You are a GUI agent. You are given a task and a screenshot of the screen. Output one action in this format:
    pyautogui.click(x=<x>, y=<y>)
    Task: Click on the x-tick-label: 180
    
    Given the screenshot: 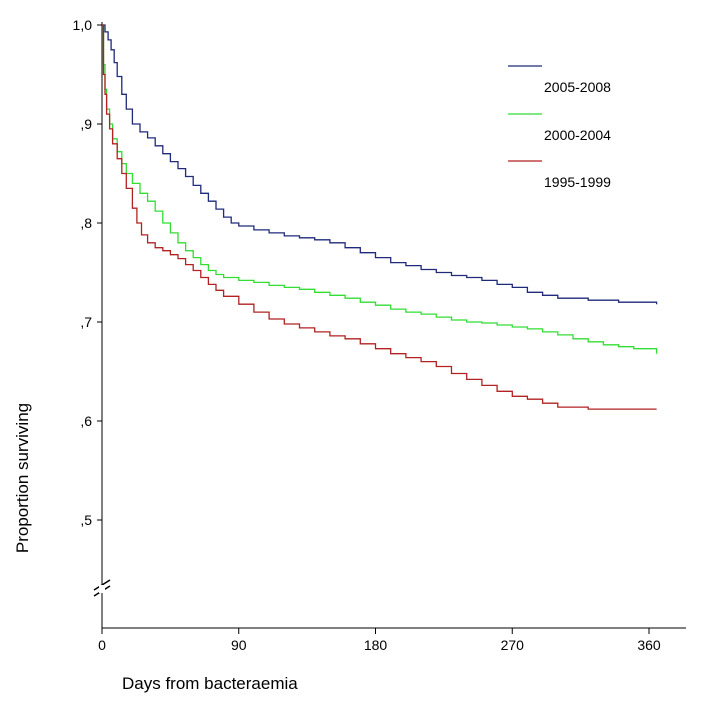 What is the action you would take?
    pyautogui.click(x=376, y=645)
    